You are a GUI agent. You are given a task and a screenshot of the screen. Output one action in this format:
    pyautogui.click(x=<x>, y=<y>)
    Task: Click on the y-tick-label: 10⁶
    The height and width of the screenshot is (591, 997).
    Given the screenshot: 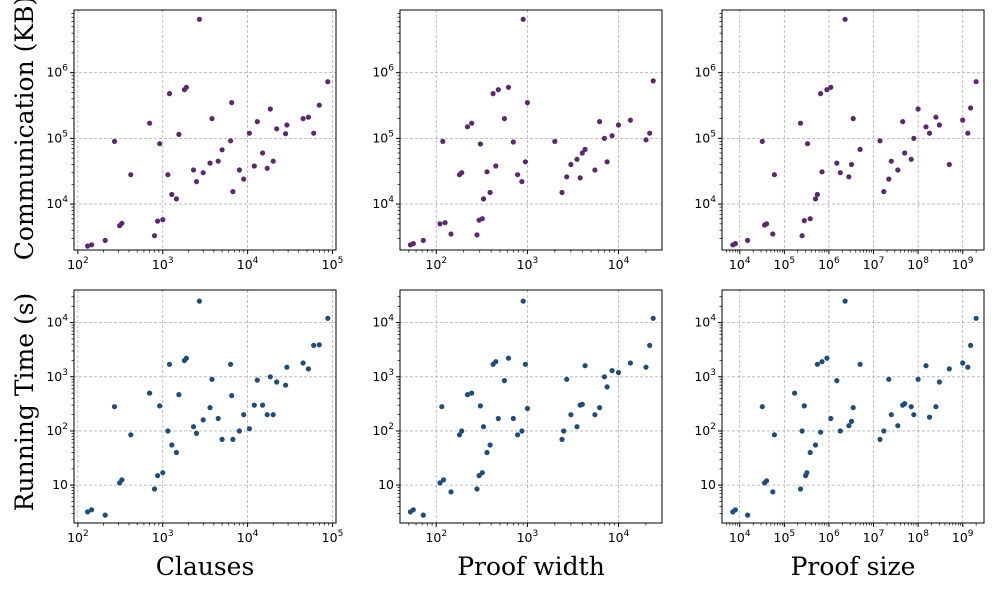 What is the action you would take?
    pyautogui.click(x=57, y=72)
    